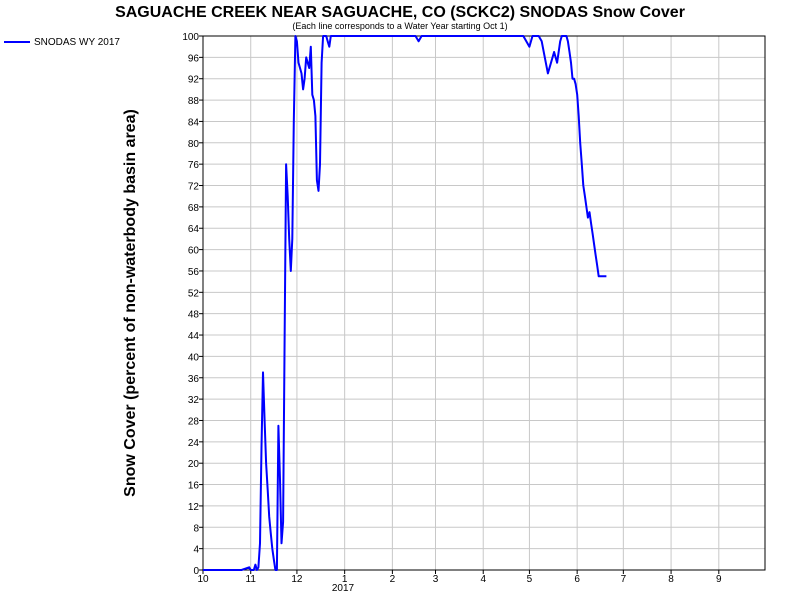 Image resolution: width=800 pixels, height=600 pixels. Describe the element at coordinates (194, 357) in the screenshot. I see `y-tick-label: 40` at that location.